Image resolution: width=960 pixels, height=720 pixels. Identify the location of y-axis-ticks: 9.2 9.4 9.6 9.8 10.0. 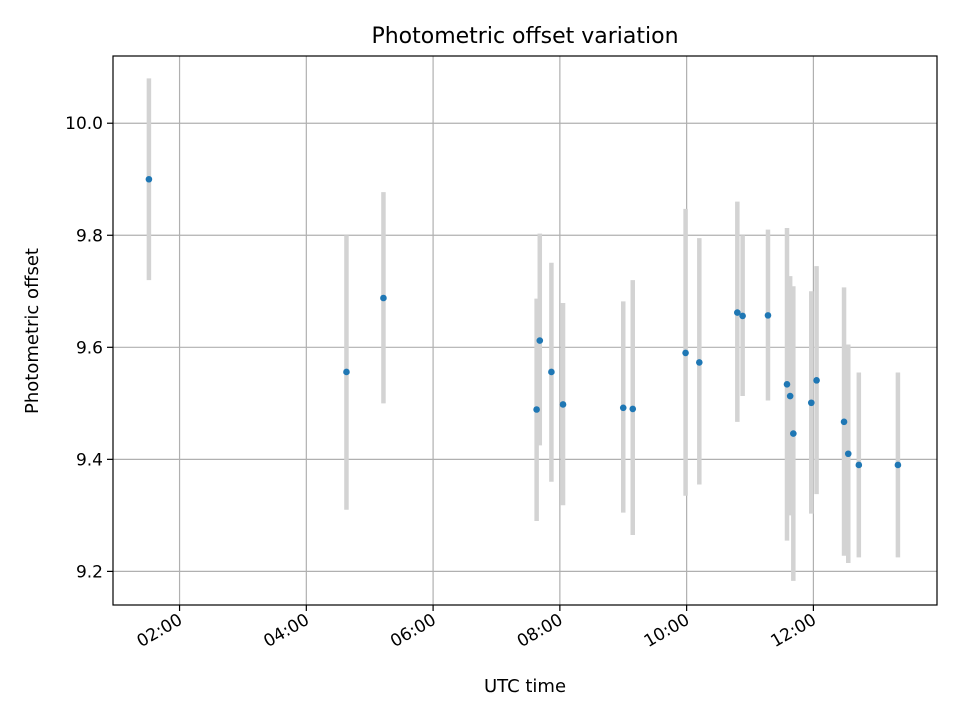
(89, 348).